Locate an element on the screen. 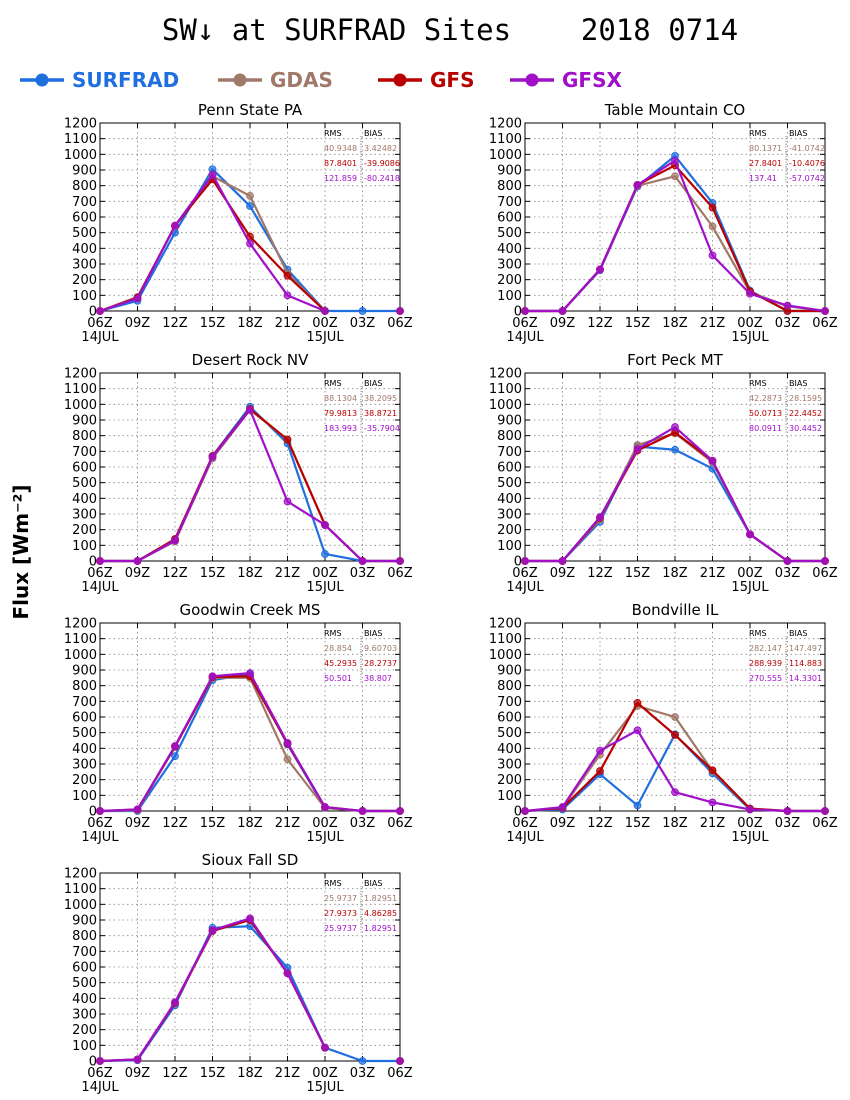 The image size is (850, 1100). y-tick-label: 800 is located at coordinates (84, 436).